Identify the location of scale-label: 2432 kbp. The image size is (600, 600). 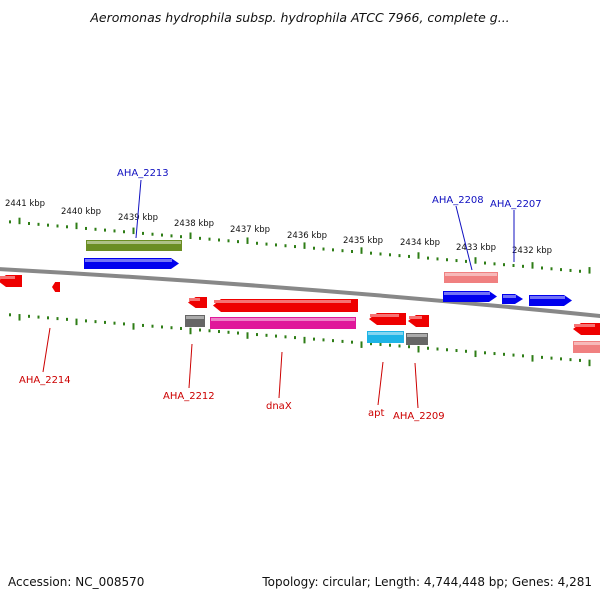
(532, 251).